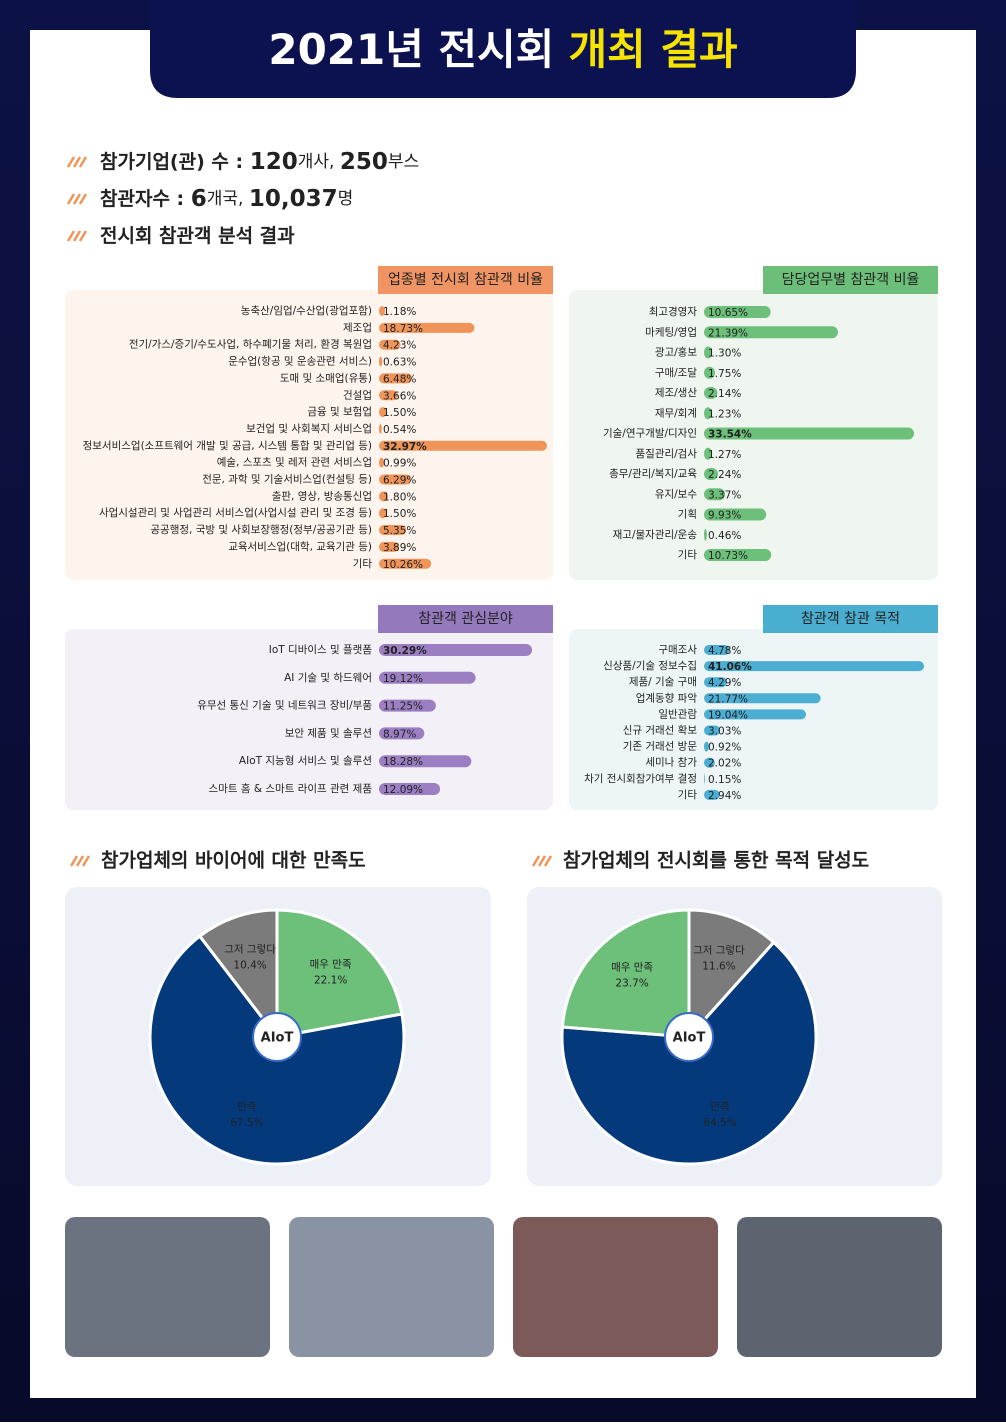  What do you see at coordinates (724, 732) in the screenshot?
I see `value-label: 3.03%` at bounding box center [724, 732].